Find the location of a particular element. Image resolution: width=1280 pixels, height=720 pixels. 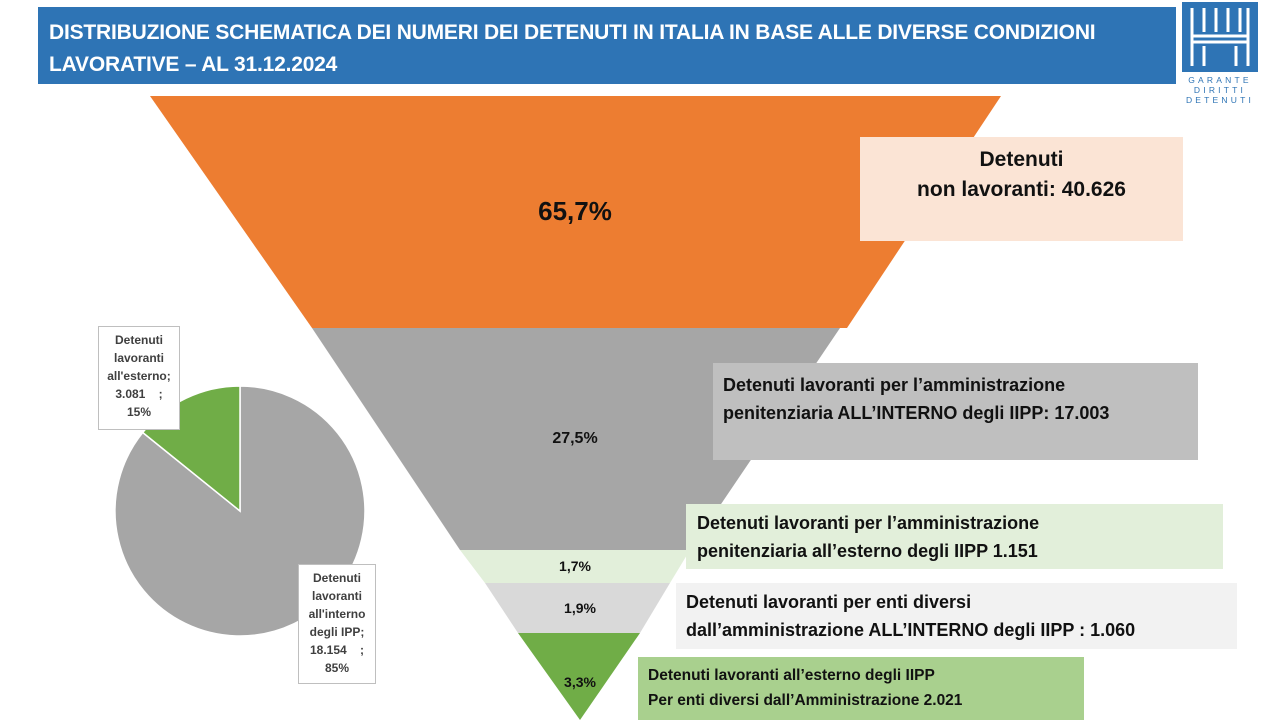

funnel-segment-interno-amministrazione is located at coordinates (576, 439).